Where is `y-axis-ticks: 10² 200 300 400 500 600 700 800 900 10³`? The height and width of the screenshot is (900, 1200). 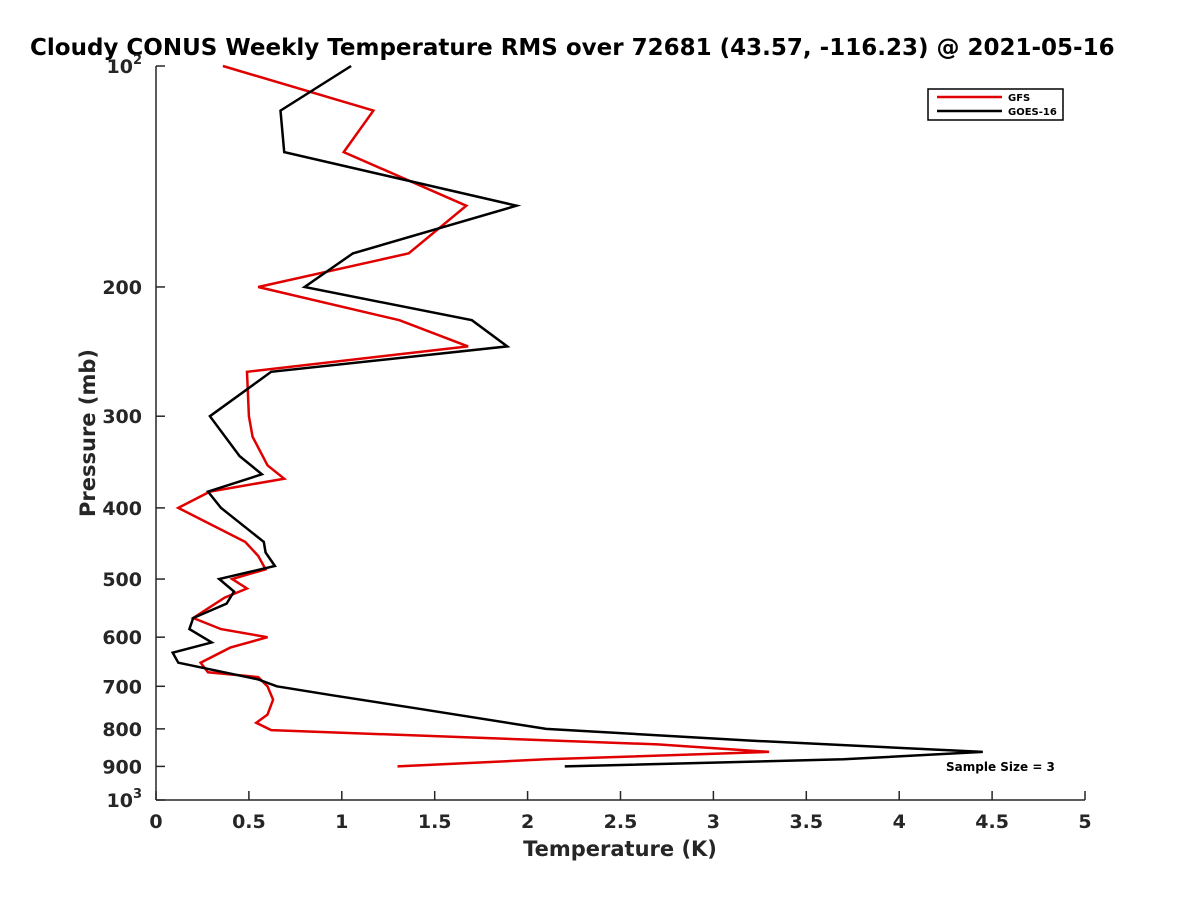 y-axis-ticks: 10² 200 300 400 500 600 700 800 900 10³ is located at coordinates (133, 432).